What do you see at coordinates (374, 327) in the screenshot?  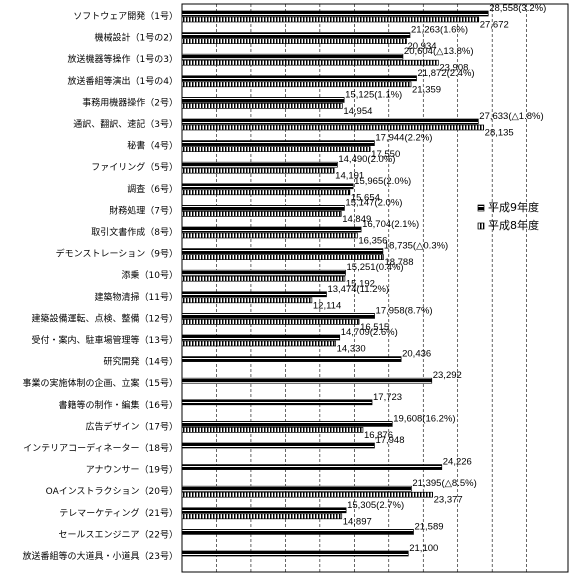 I see `value-label: 16,515` at bounding box center [374, 327].